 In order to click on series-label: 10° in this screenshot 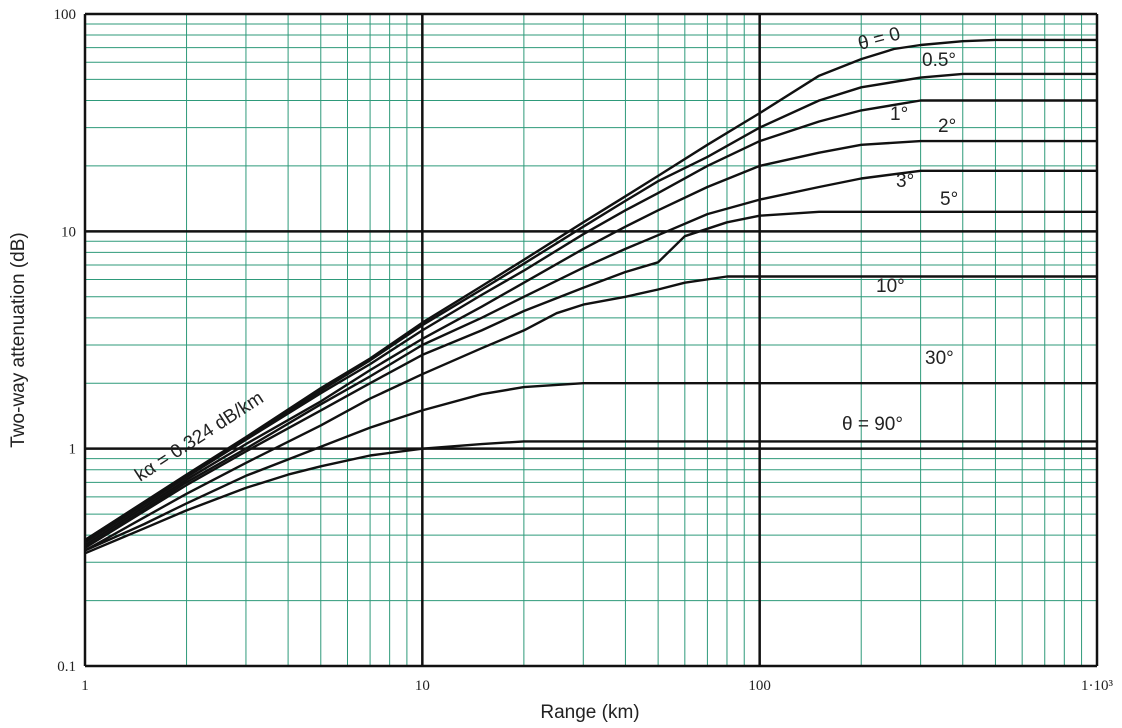, I will do `click(890, 286)`.